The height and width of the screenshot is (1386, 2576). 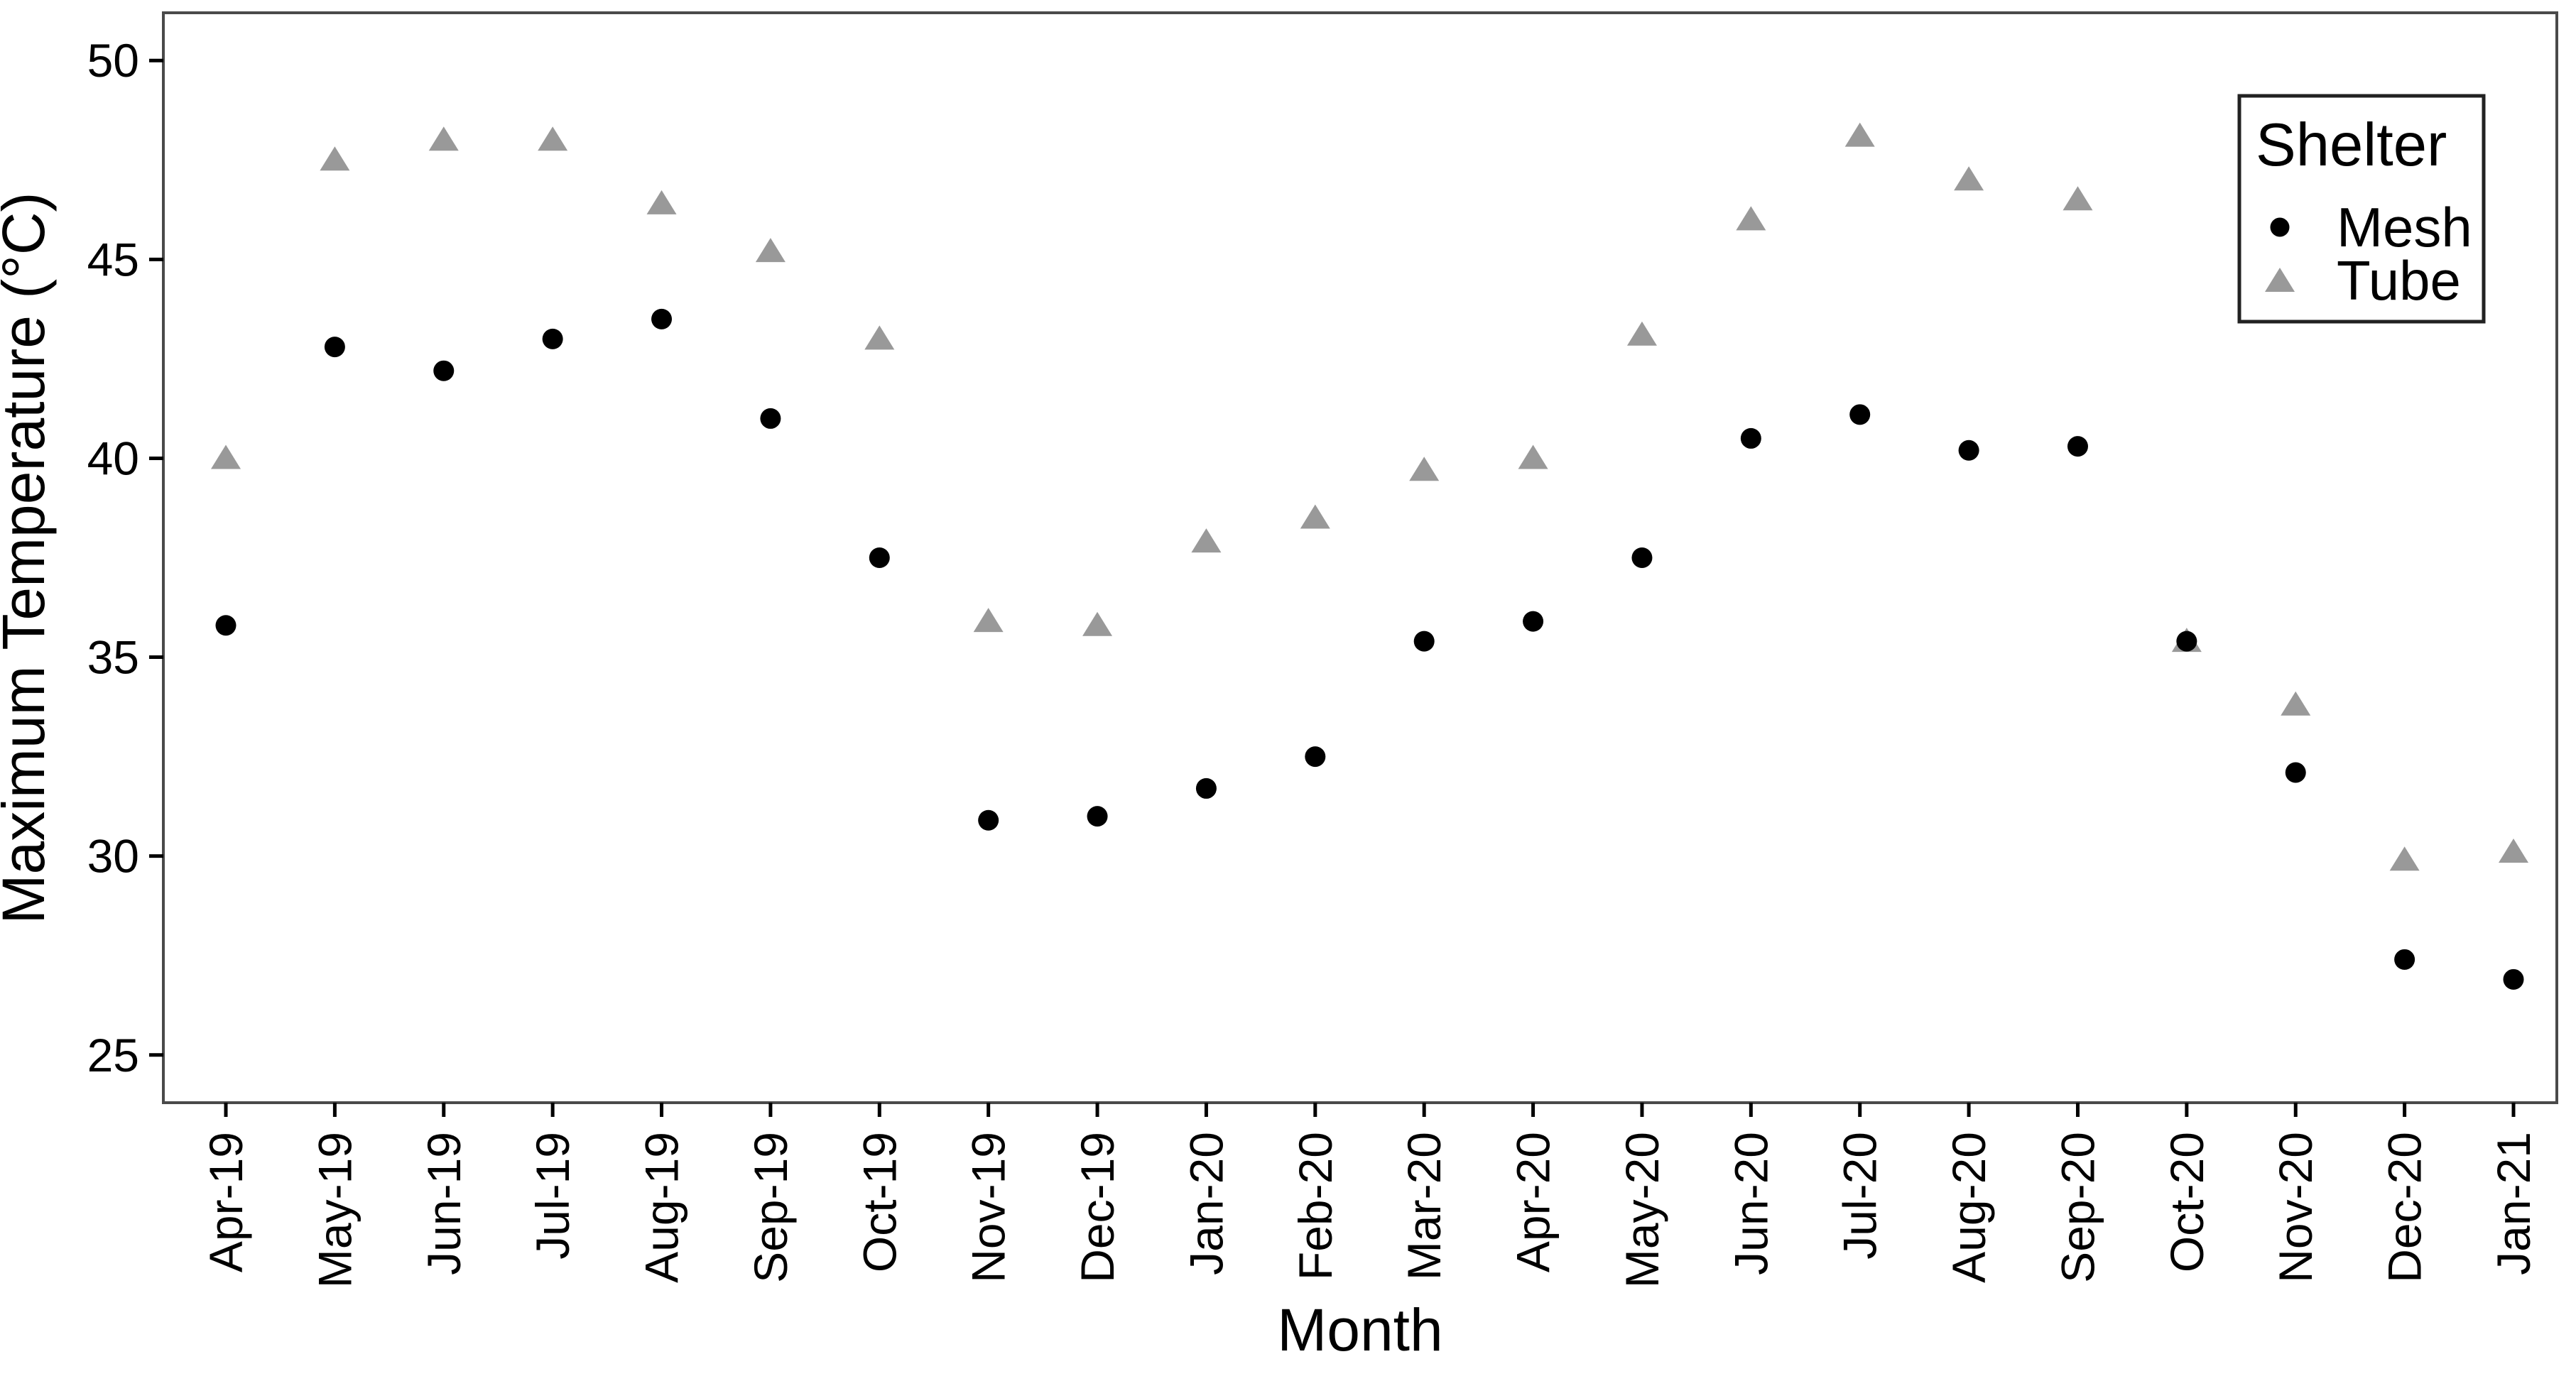 I want to click on x-tick-label: Jun-19, so click(x=444, y=1203).